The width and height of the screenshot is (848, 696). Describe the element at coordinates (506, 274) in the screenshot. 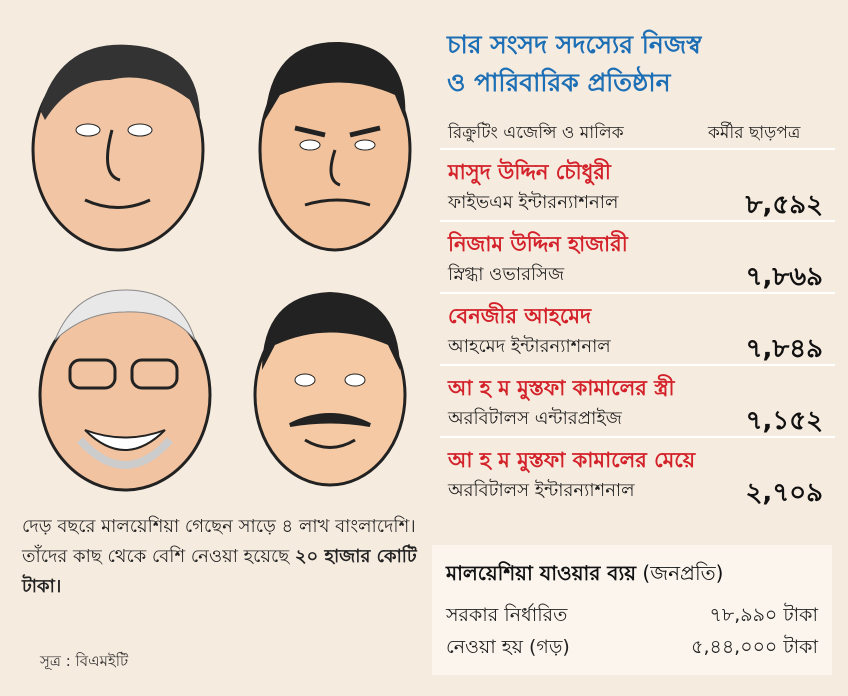

I see `agency-name: স্নিগ্ধা ওভারসিজ` at that location.